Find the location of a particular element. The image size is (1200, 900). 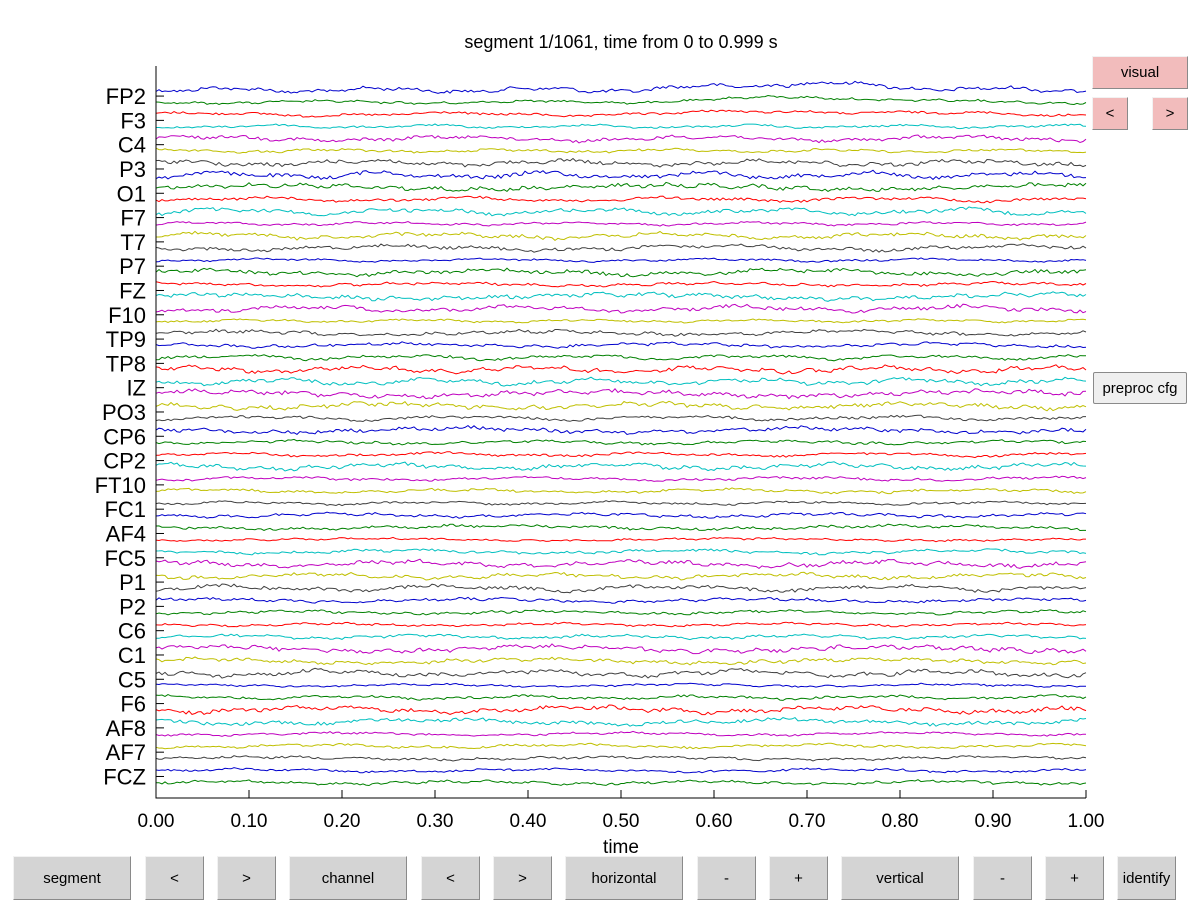

plot-title: segment 1/1061, time from 0 to 0.999 s is located at coordinates (621, 42).